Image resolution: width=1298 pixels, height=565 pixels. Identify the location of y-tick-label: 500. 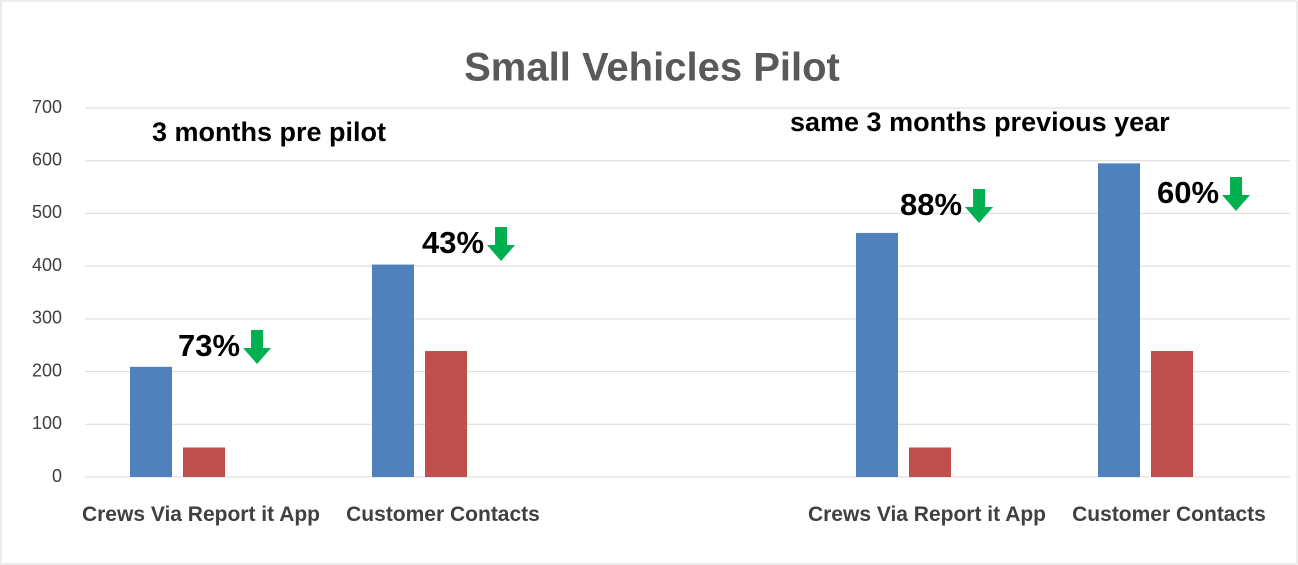
(47, 212).